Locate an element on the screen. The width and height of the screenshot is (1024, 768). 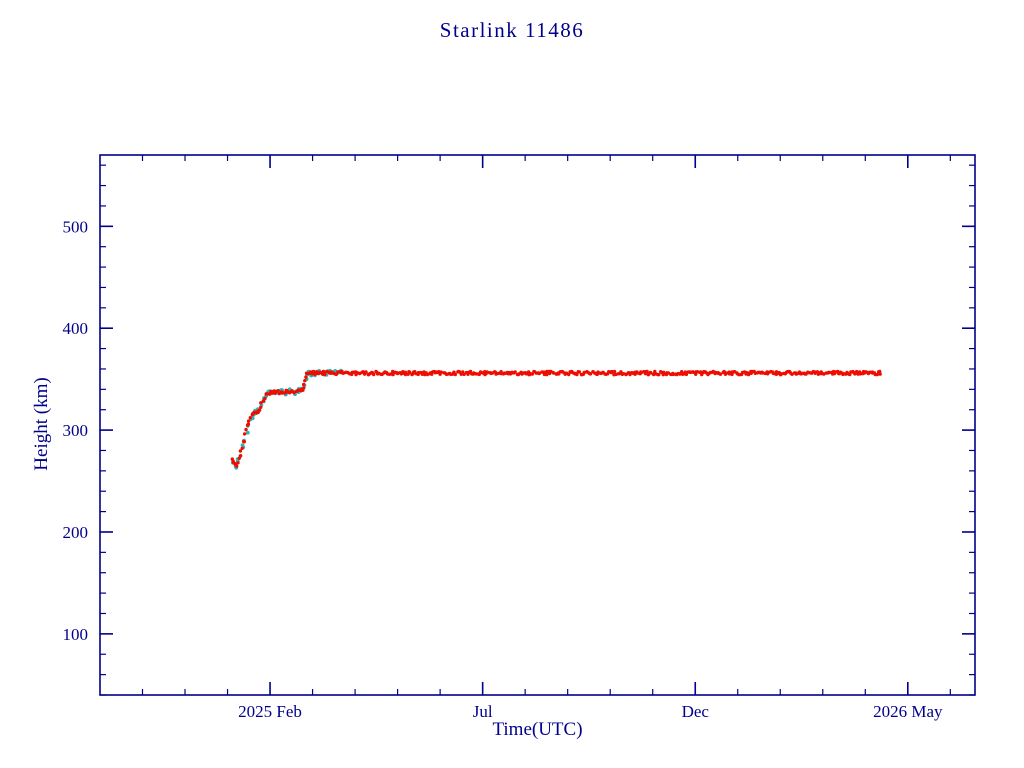
svg-text: 200 is located at coordinates (76, 532).